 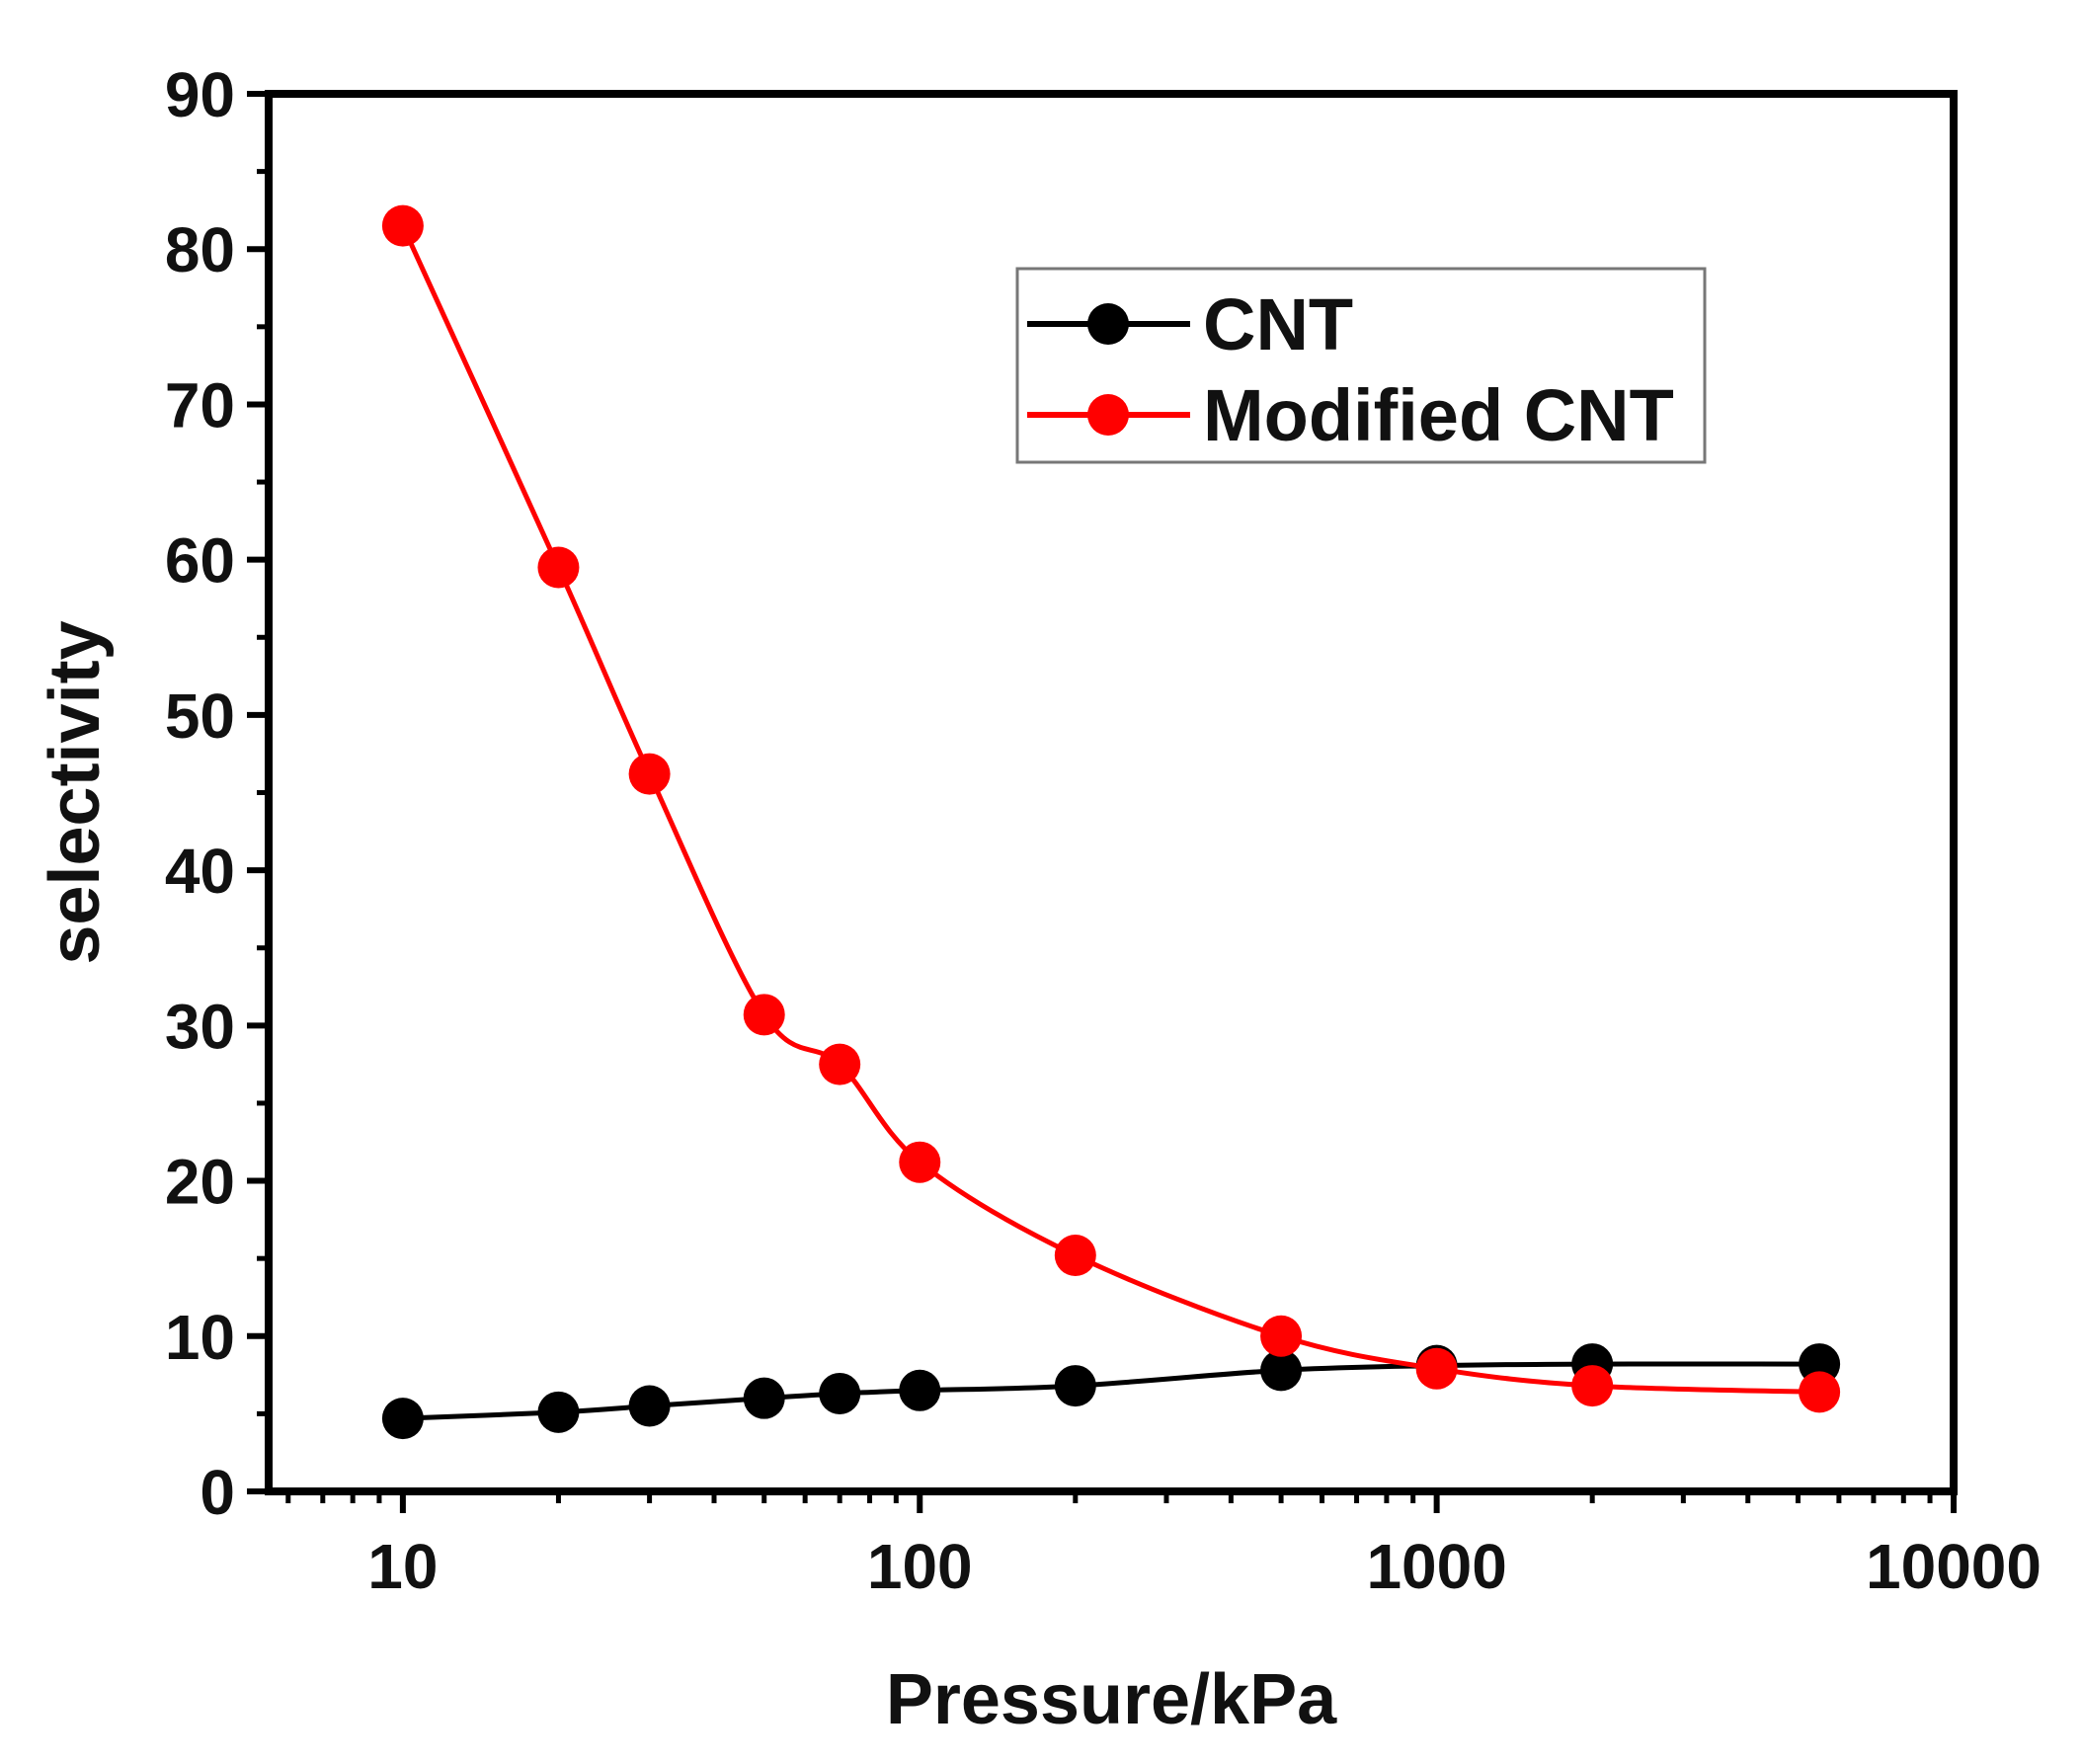 What do you see at coordinates (200, 717) in the screenshot?
I see `y-tick-label: 50` at bounding box center [200, 717].